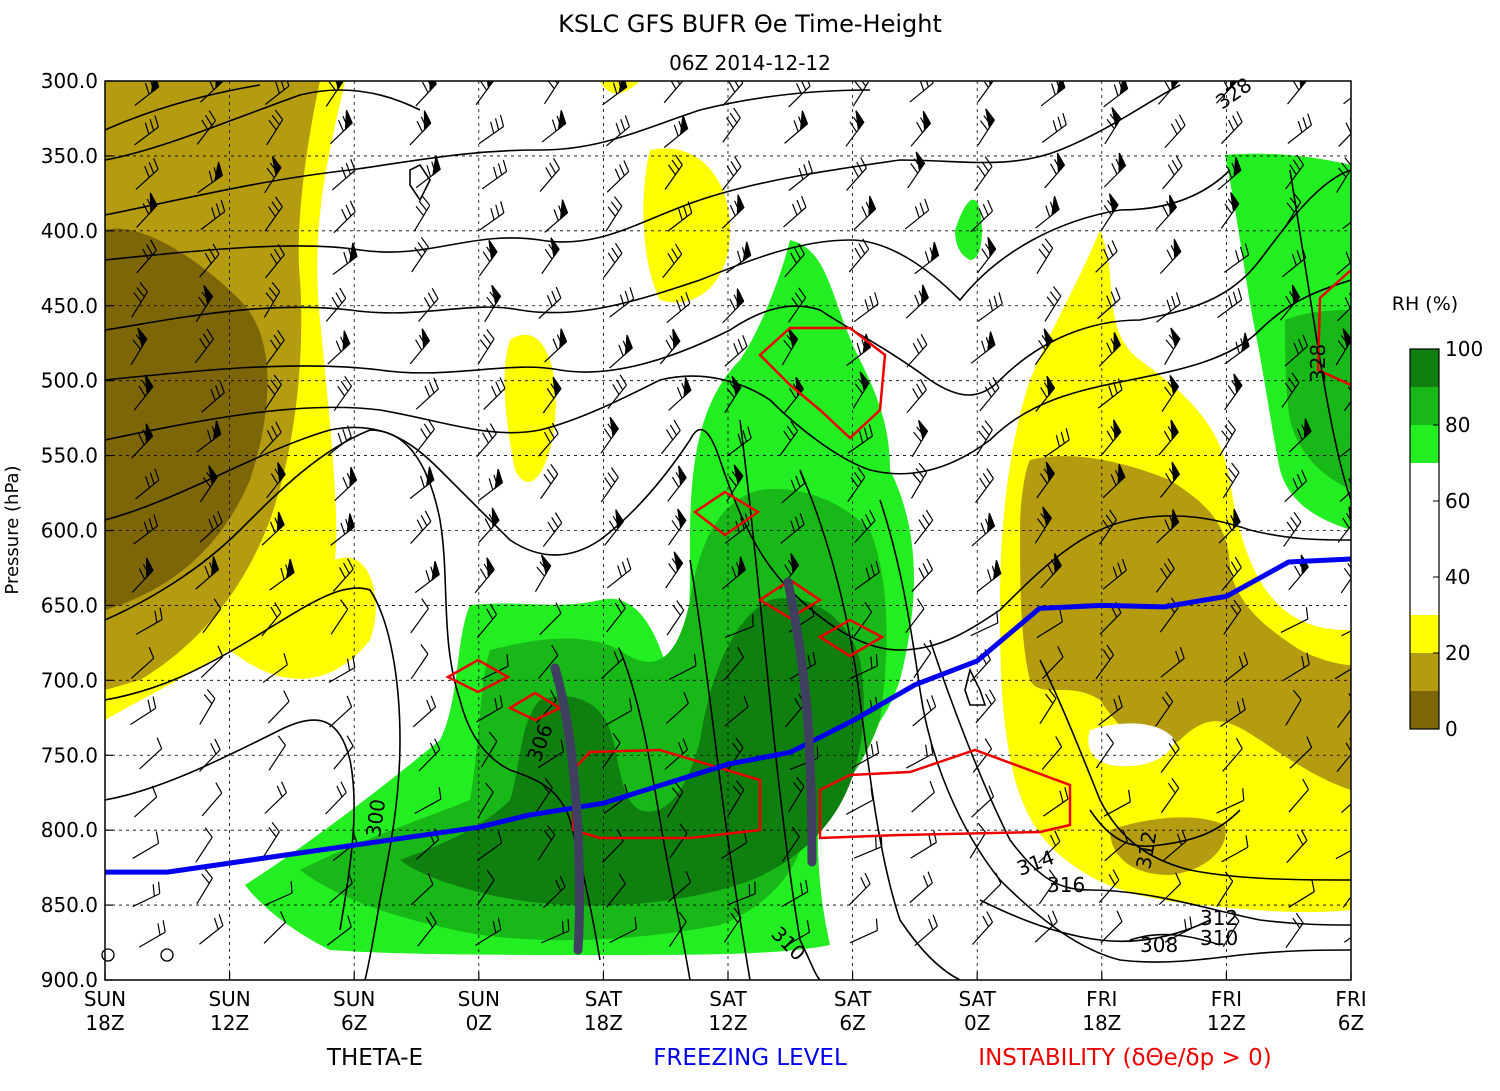  Describe the element at coordinates (69, 830) in the screenshot. I see `y-tick-label: 800.0` at that location.